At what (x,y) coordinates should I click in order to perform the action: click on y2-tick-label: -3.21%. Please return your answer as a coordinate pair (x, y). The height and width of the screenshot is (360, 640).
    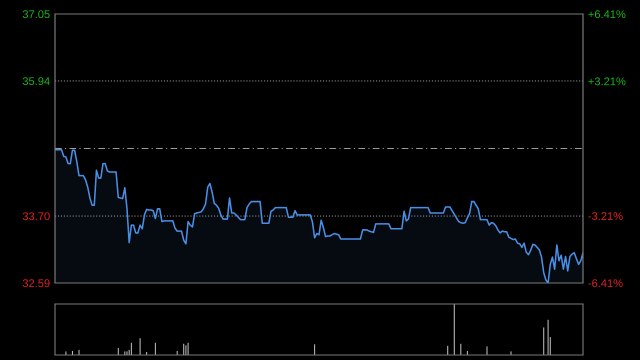
    Looking at the image, I should click on (605, 216).